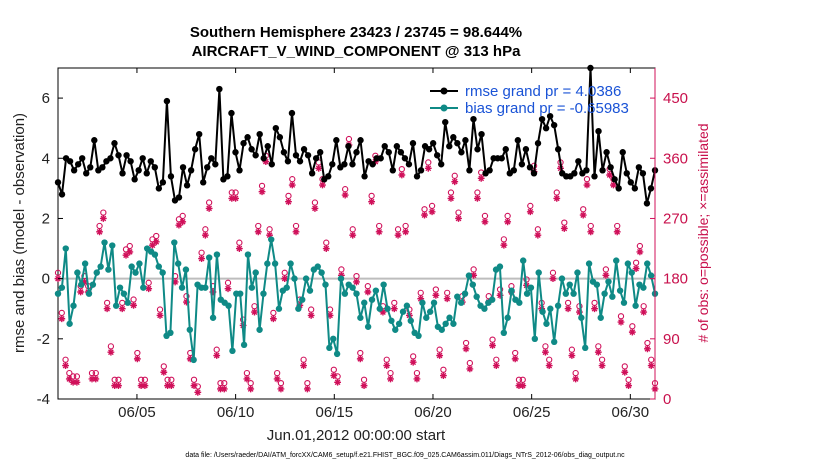 This screenshot has height=470, width=830. Describe the element at coordinates (675, 98) in the screenshot. I see `y2-tick-label: 450` at that location.